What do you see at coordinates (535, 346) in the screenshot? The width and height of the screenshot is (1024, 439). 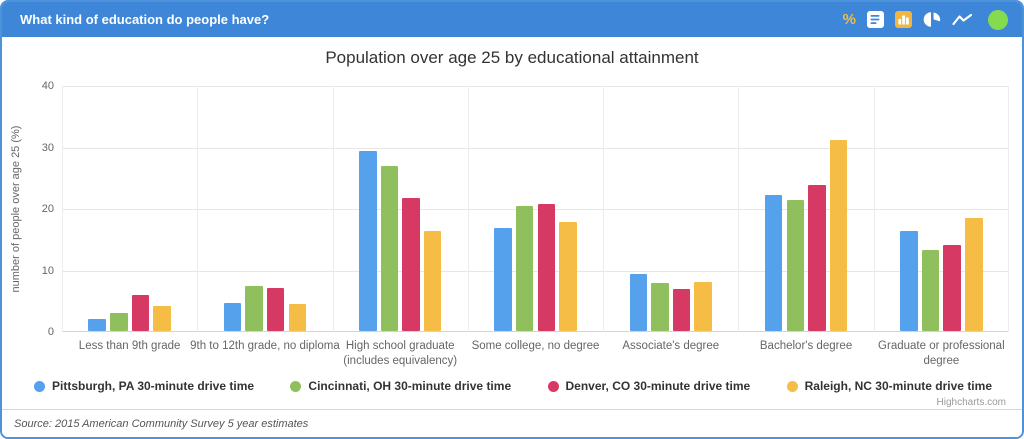 I see `x-axis-label: Some college, no degree` at bounding box center [535, 346].